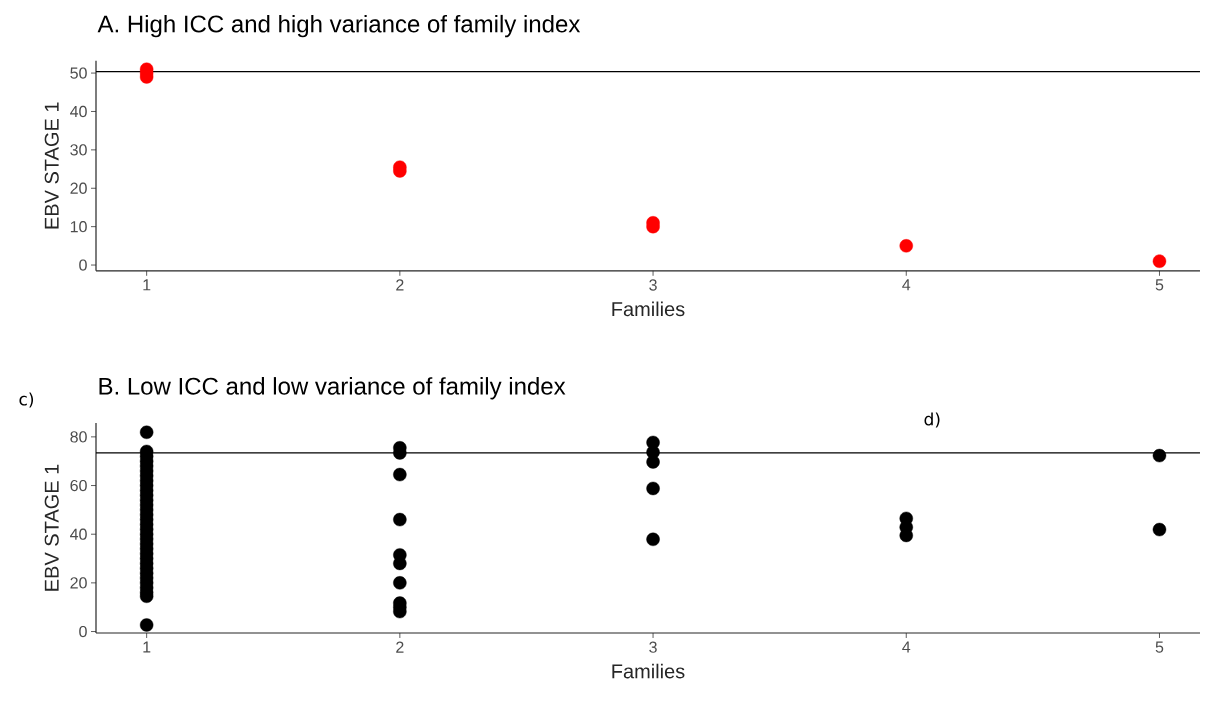 Image resolution: width=1207 pixels, height=715 pixels. Describe the element at coordinates (78, 150) in the screenshot. I see `y-tick-label: 30` at that location.